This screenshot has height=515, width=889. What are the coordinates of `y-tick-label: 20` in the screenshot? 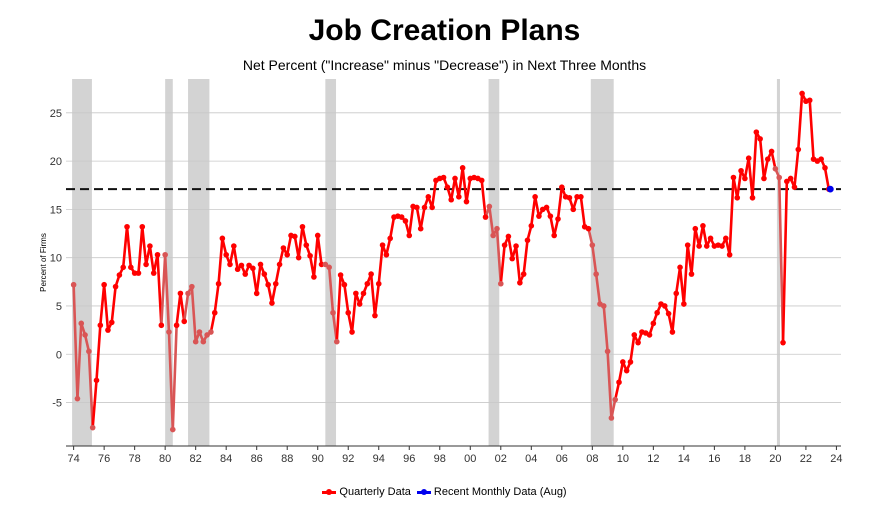 It's located at (56, 162).